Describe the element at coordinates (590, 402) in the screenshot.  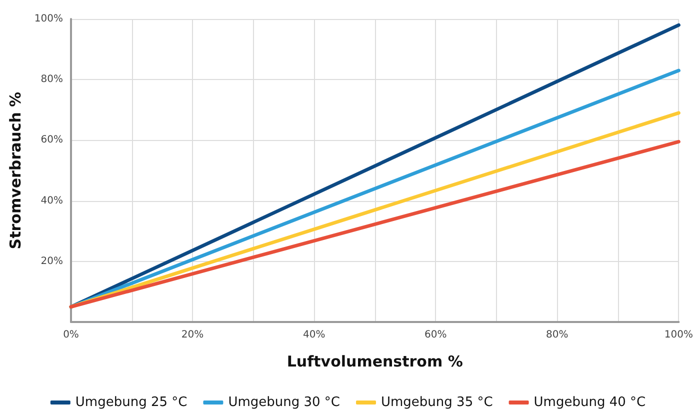
I see `legend-label: Umgebung 40 °C` at that location.